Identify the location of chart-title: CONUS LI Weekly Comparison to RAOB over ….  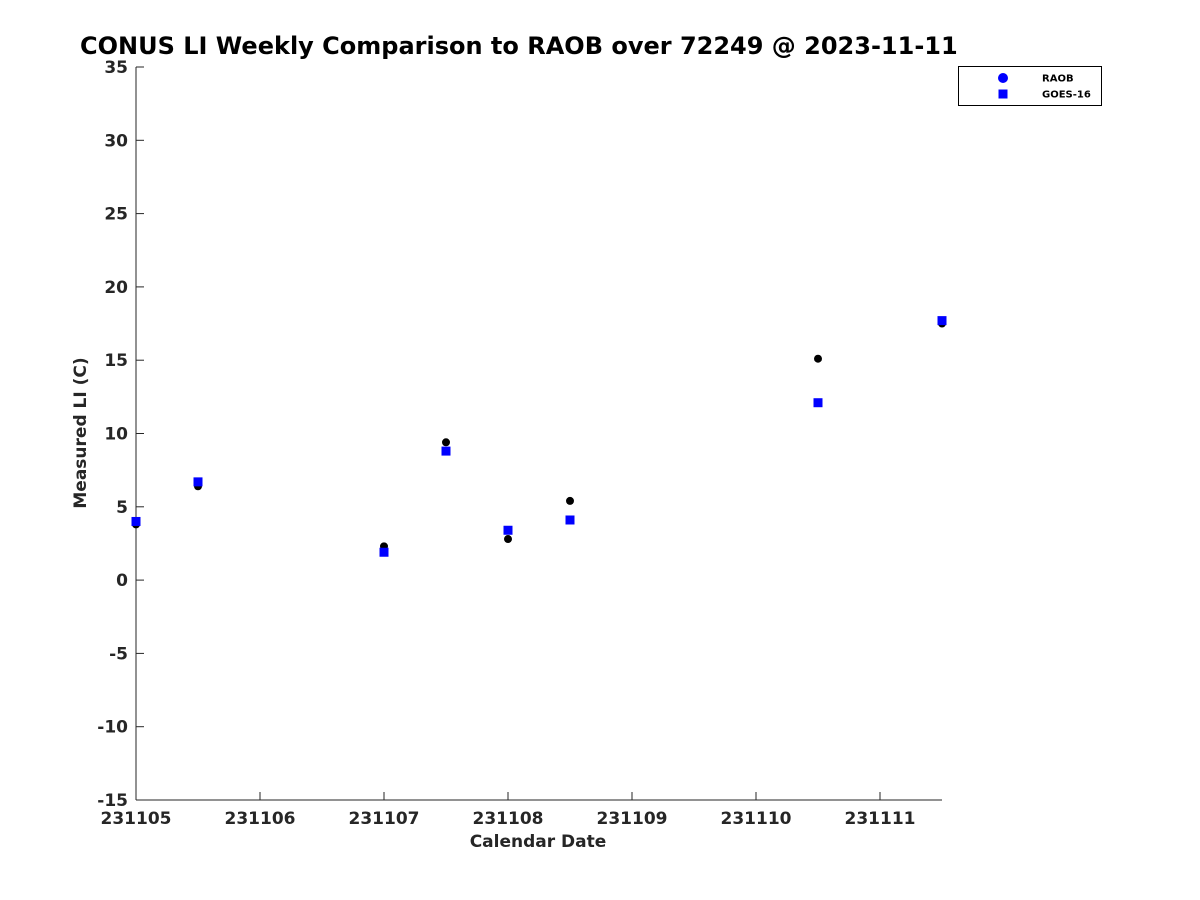
(519, 46).